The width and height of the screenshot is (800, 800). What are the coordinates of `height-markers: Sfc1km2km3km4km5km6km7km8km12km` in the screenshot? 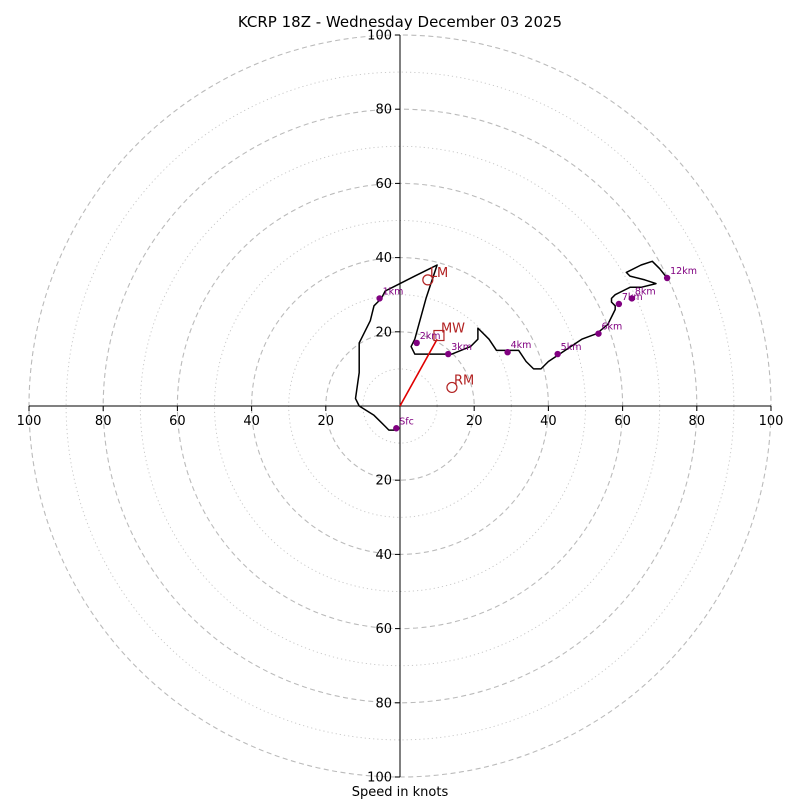 It's located at (536, 349).